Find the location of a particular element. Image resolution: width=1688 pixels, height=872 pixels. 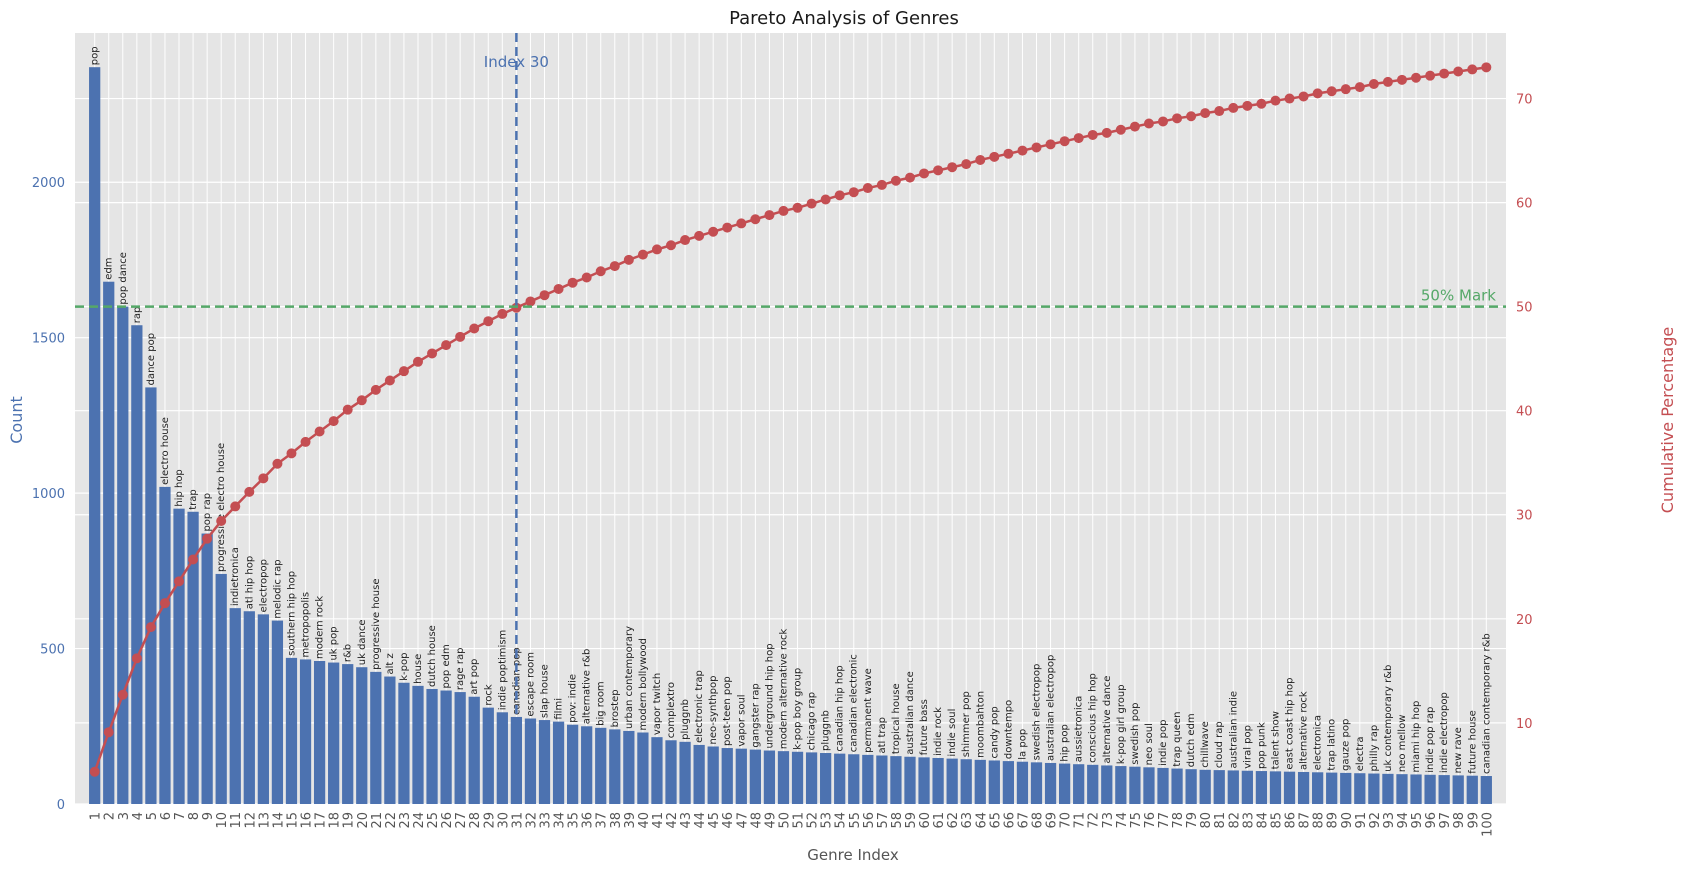

bar-genre-label: new rave is located at coordinates (1458, 750).